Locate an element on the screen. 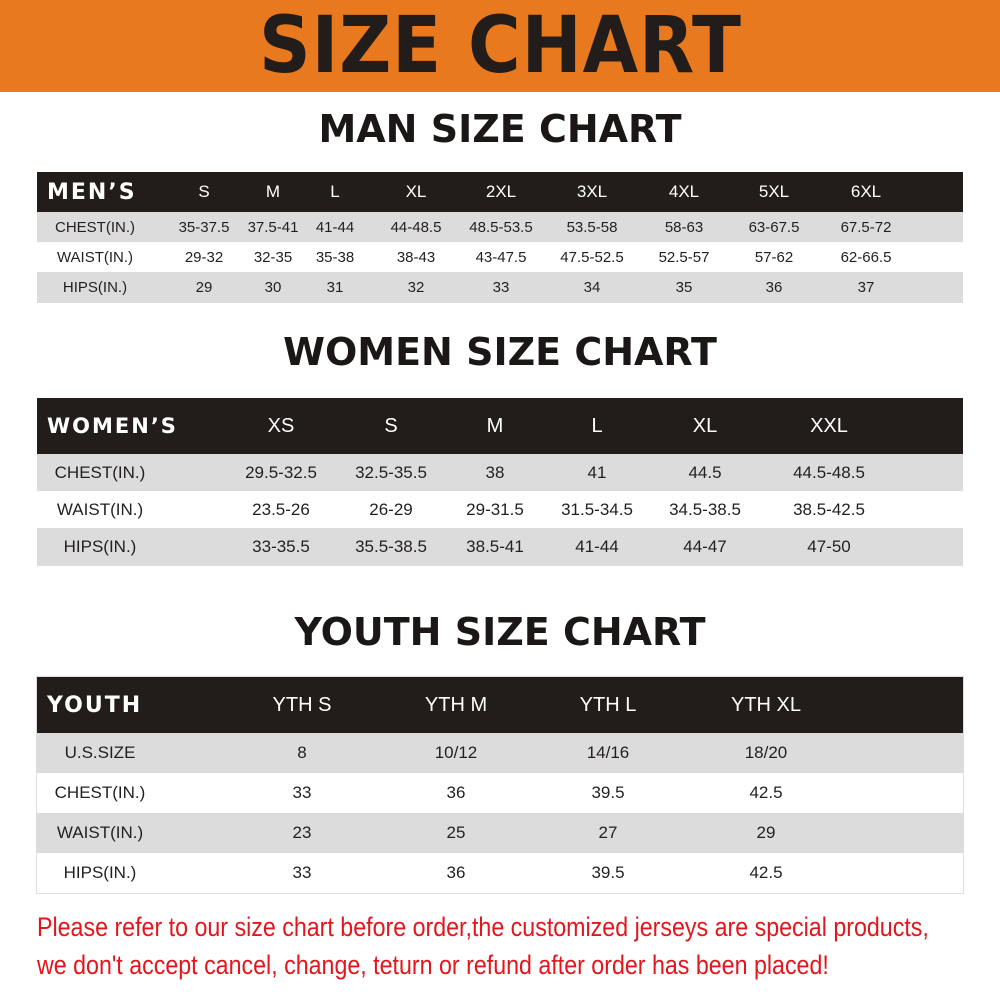  table-cell: 31.5-34.5 is located at coordinates (597, 509).